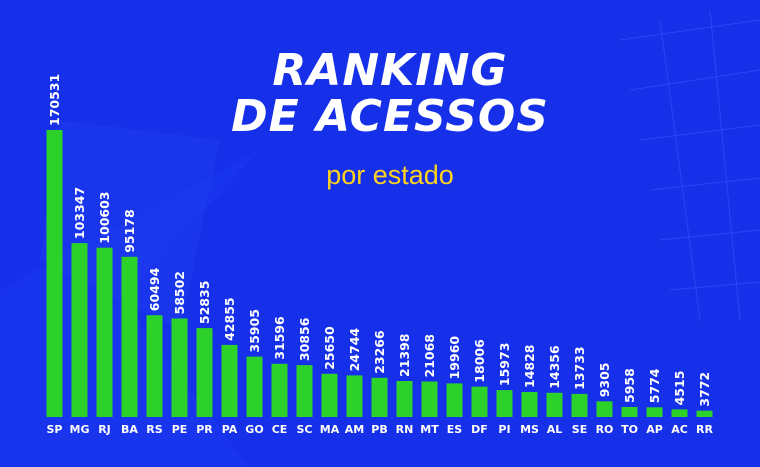 The image size is (760, 467). Describe the element at coordinates (279, 338) in the screenshot. I see `value-label-ce: 31596` at that location.